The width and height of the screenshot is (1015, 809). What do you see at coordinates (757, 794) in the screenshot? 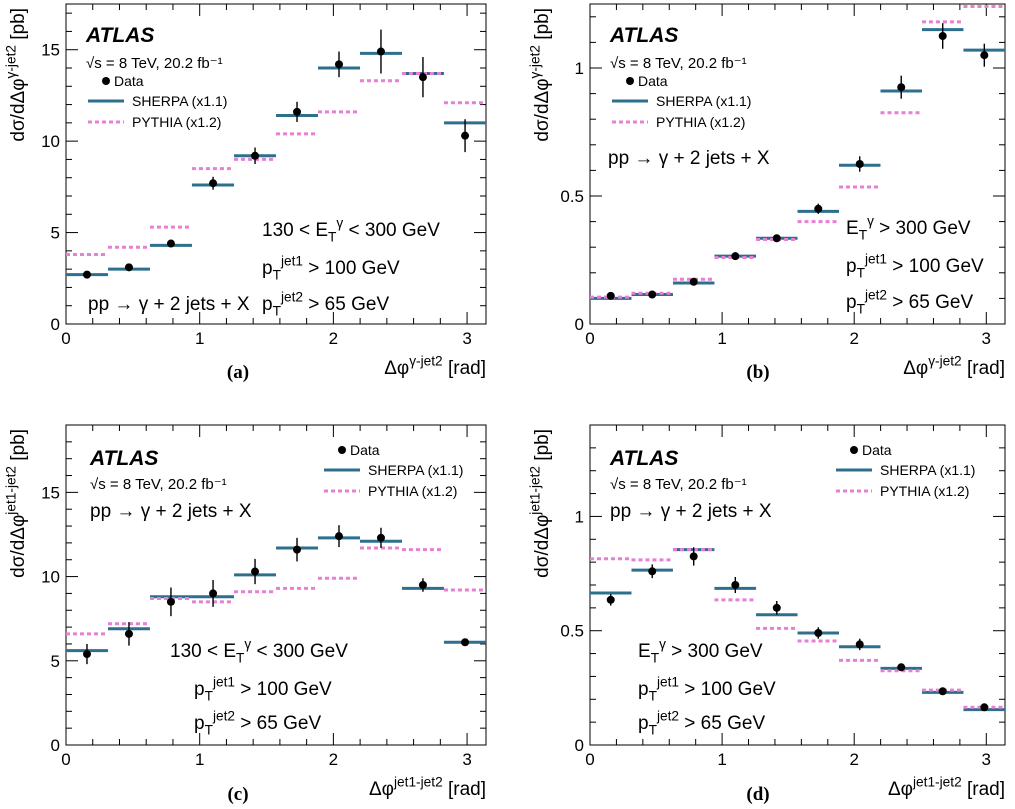
I see `panel-caption: (d)` at bounding box center [757, 794].